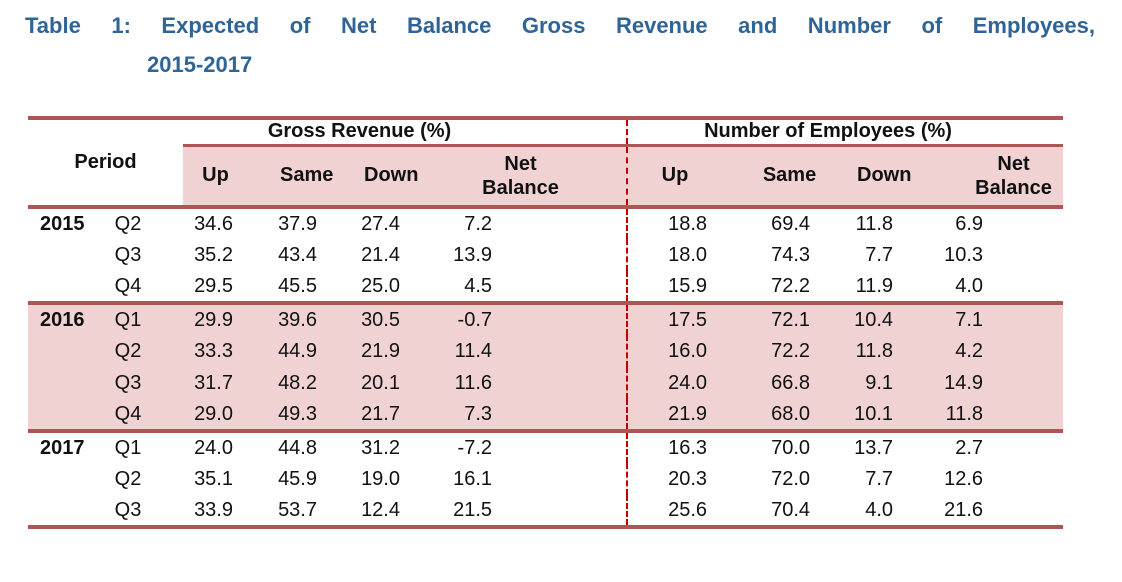 This screenshot has height=582, width=1122. What do you see at coordinates (545, 287) in the screenshot?
I see `table-row: Q4 29.5 45.5 25.0 4.5 15.9 72.2 11.9 4.0` at bounding box center [545, 287].